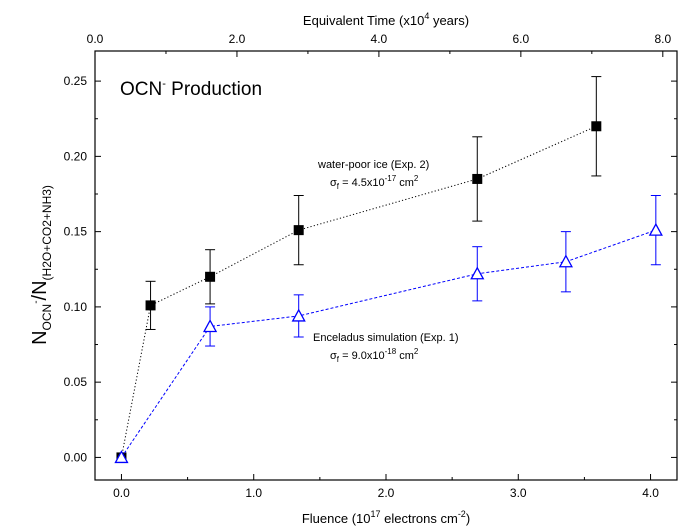 Image resolution: width=679 pixels, height=529 pixels. Describe the element at coordinates (76, 382) in the screenshot. I see `y-tick-label: 0.05` at that location.